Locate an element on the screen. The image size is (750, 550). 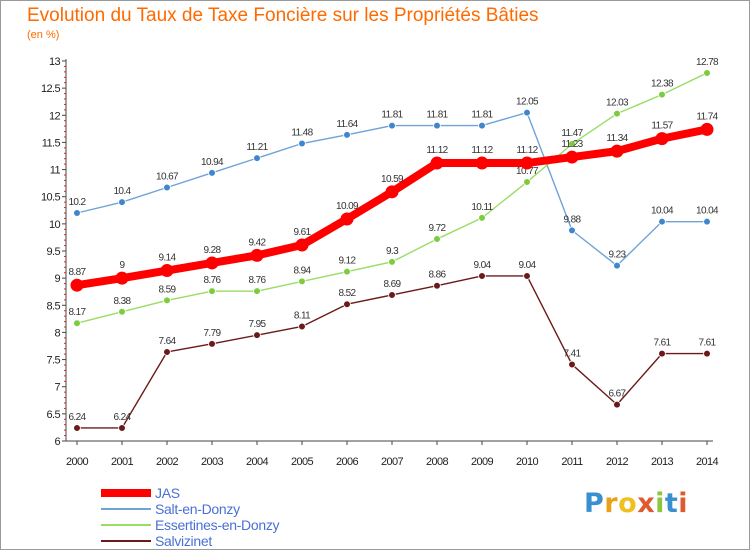
data-label: 11.23 is located at coordinates (572, 144).